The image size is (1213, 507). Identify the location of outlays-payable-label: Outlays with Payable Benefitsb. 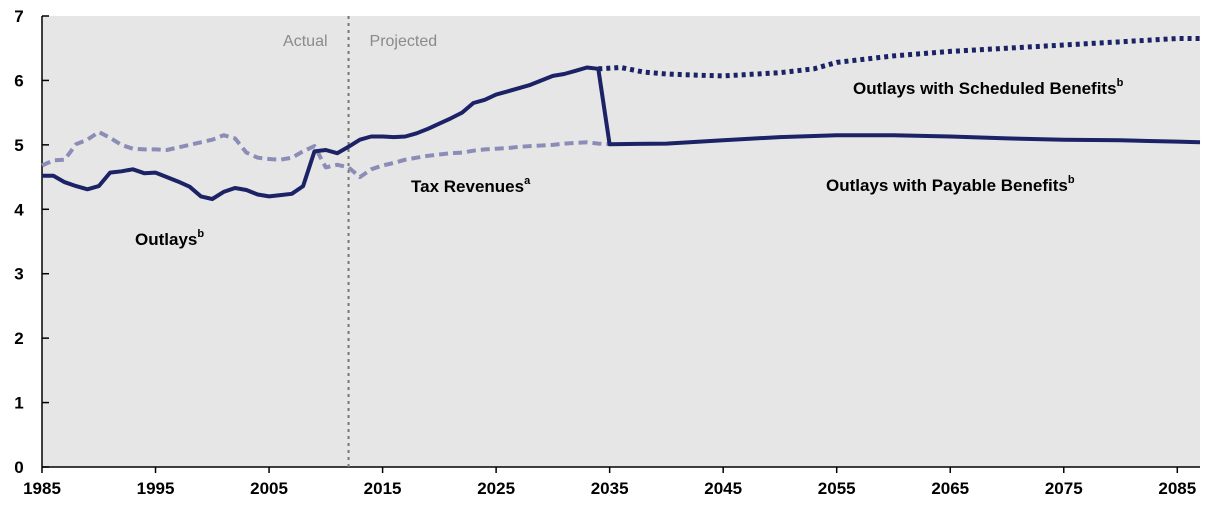
(950, 184).